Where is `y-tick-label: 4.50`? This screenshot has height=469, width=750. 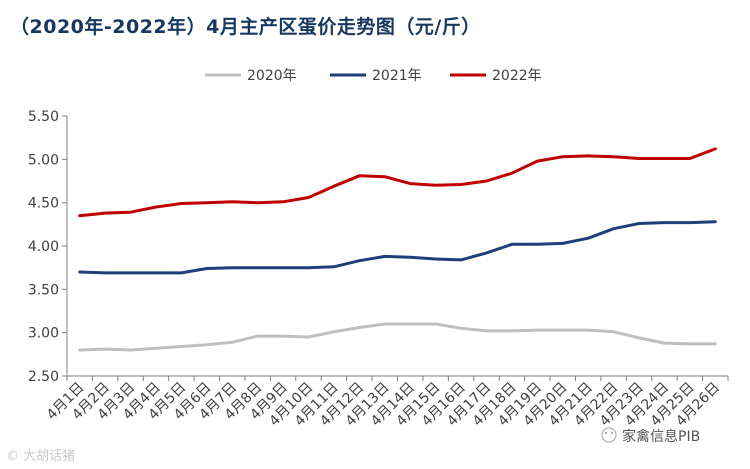
y-tick-label: 4.50 is located at coordinates (43, 204).